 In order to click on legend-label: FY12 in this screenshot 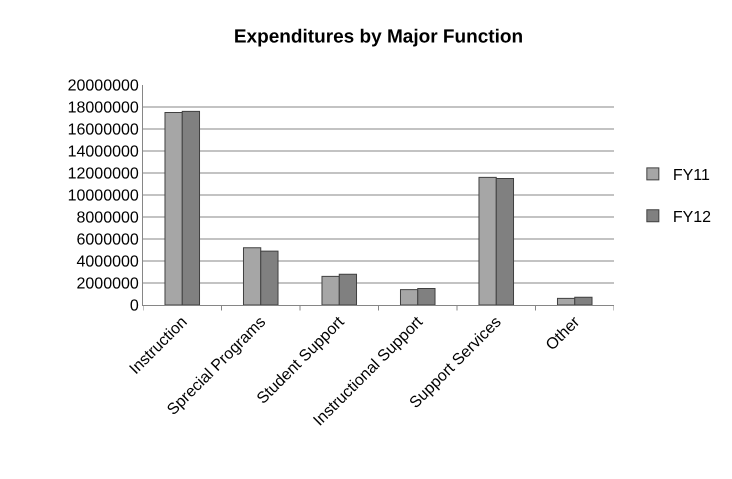, I will do `click(692, 217)`.